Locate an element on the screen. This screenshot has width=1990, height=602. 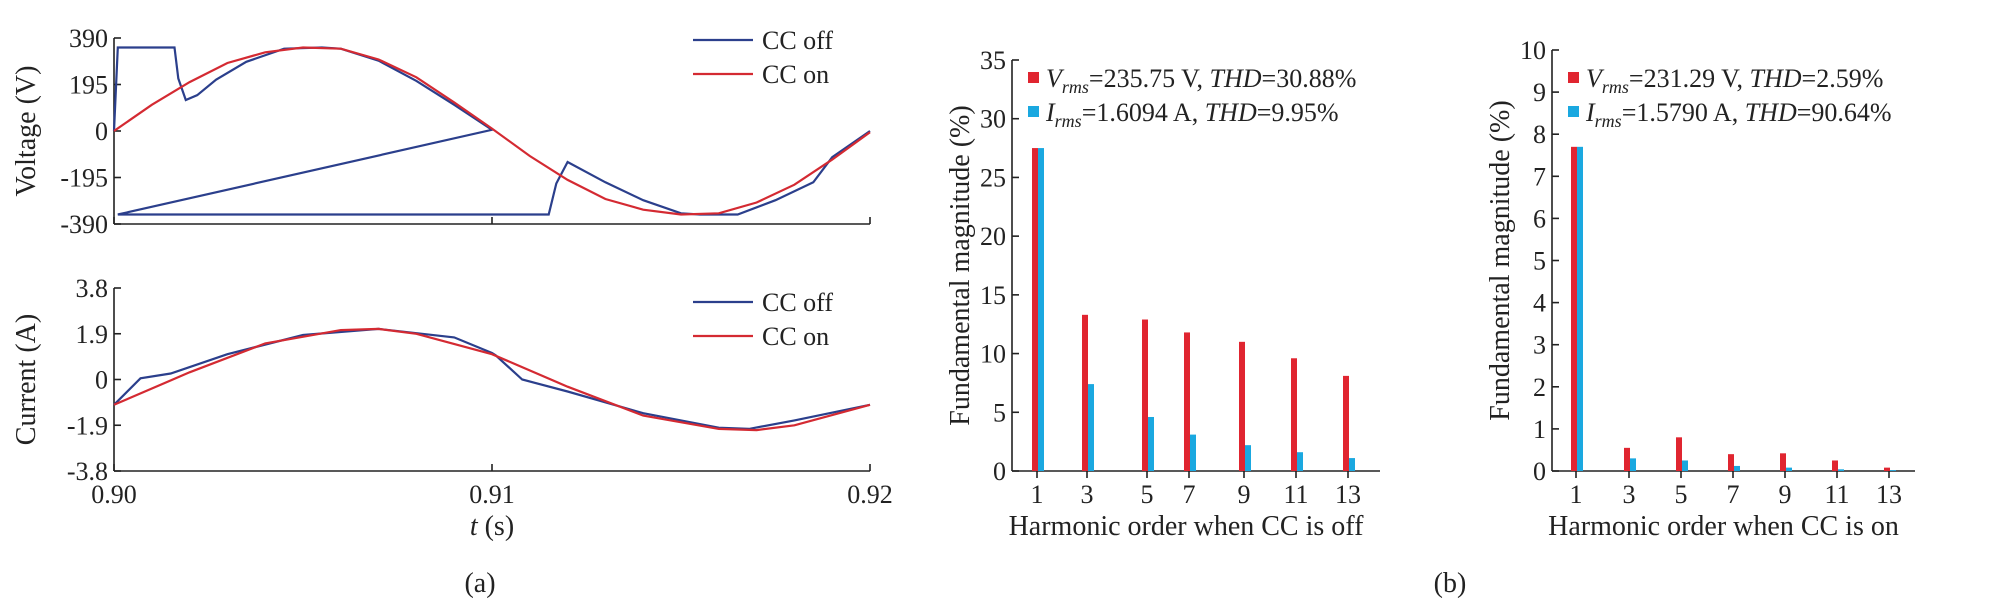
harmonics-on-ytick-label: 9 is located at coordinates (1539, 92).